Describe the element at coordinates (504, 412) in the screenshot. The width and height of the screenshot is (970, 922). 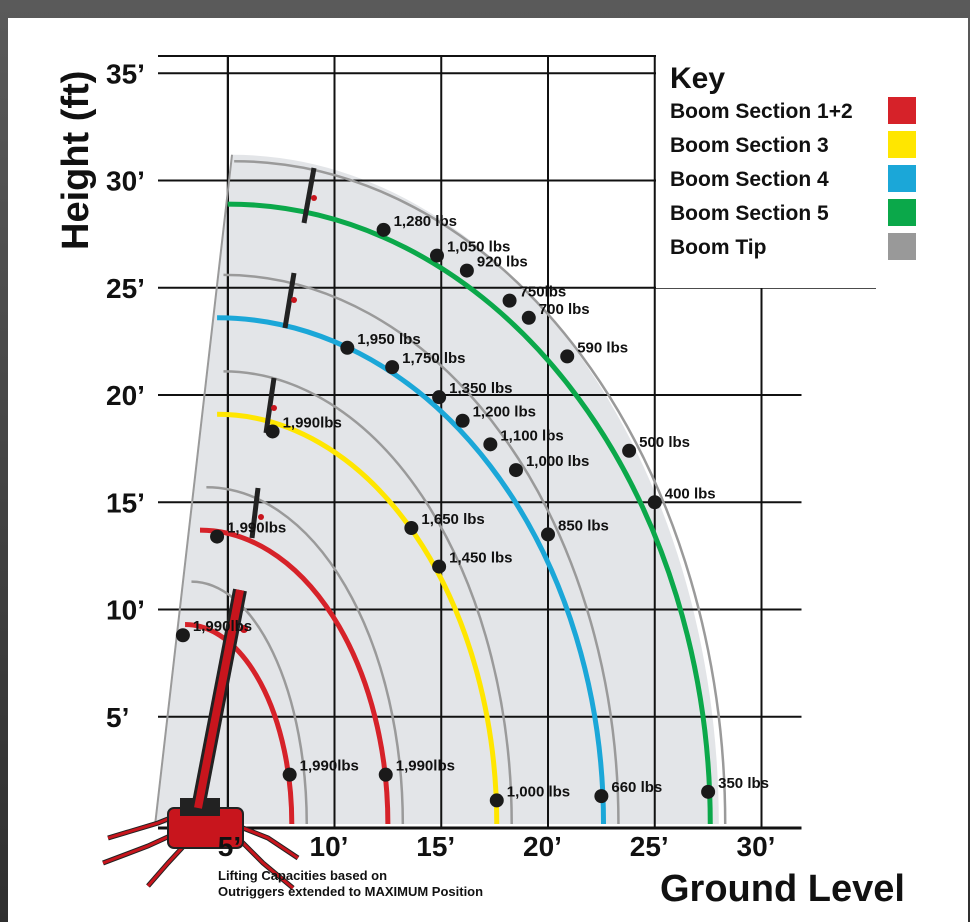
I see `capacity-label: 1,200 lbs` at that location.